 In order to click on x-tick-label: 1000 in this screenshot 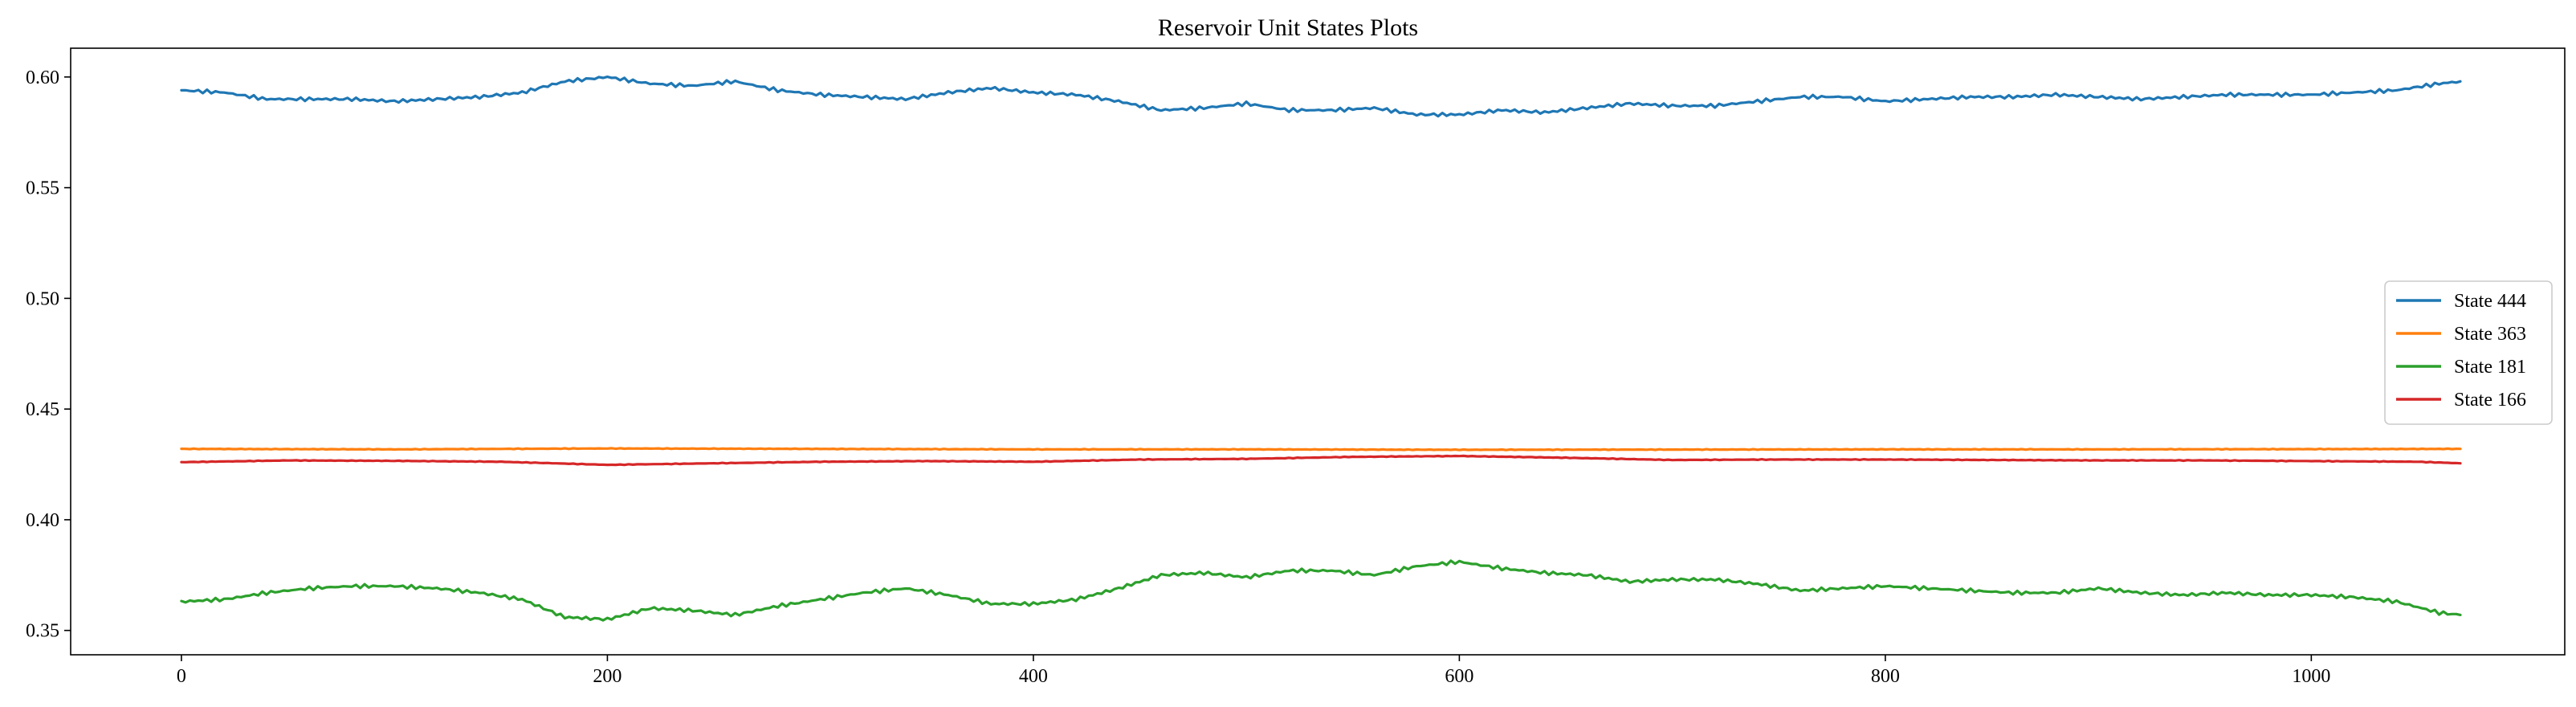, I will do `click(2311, 676)`.